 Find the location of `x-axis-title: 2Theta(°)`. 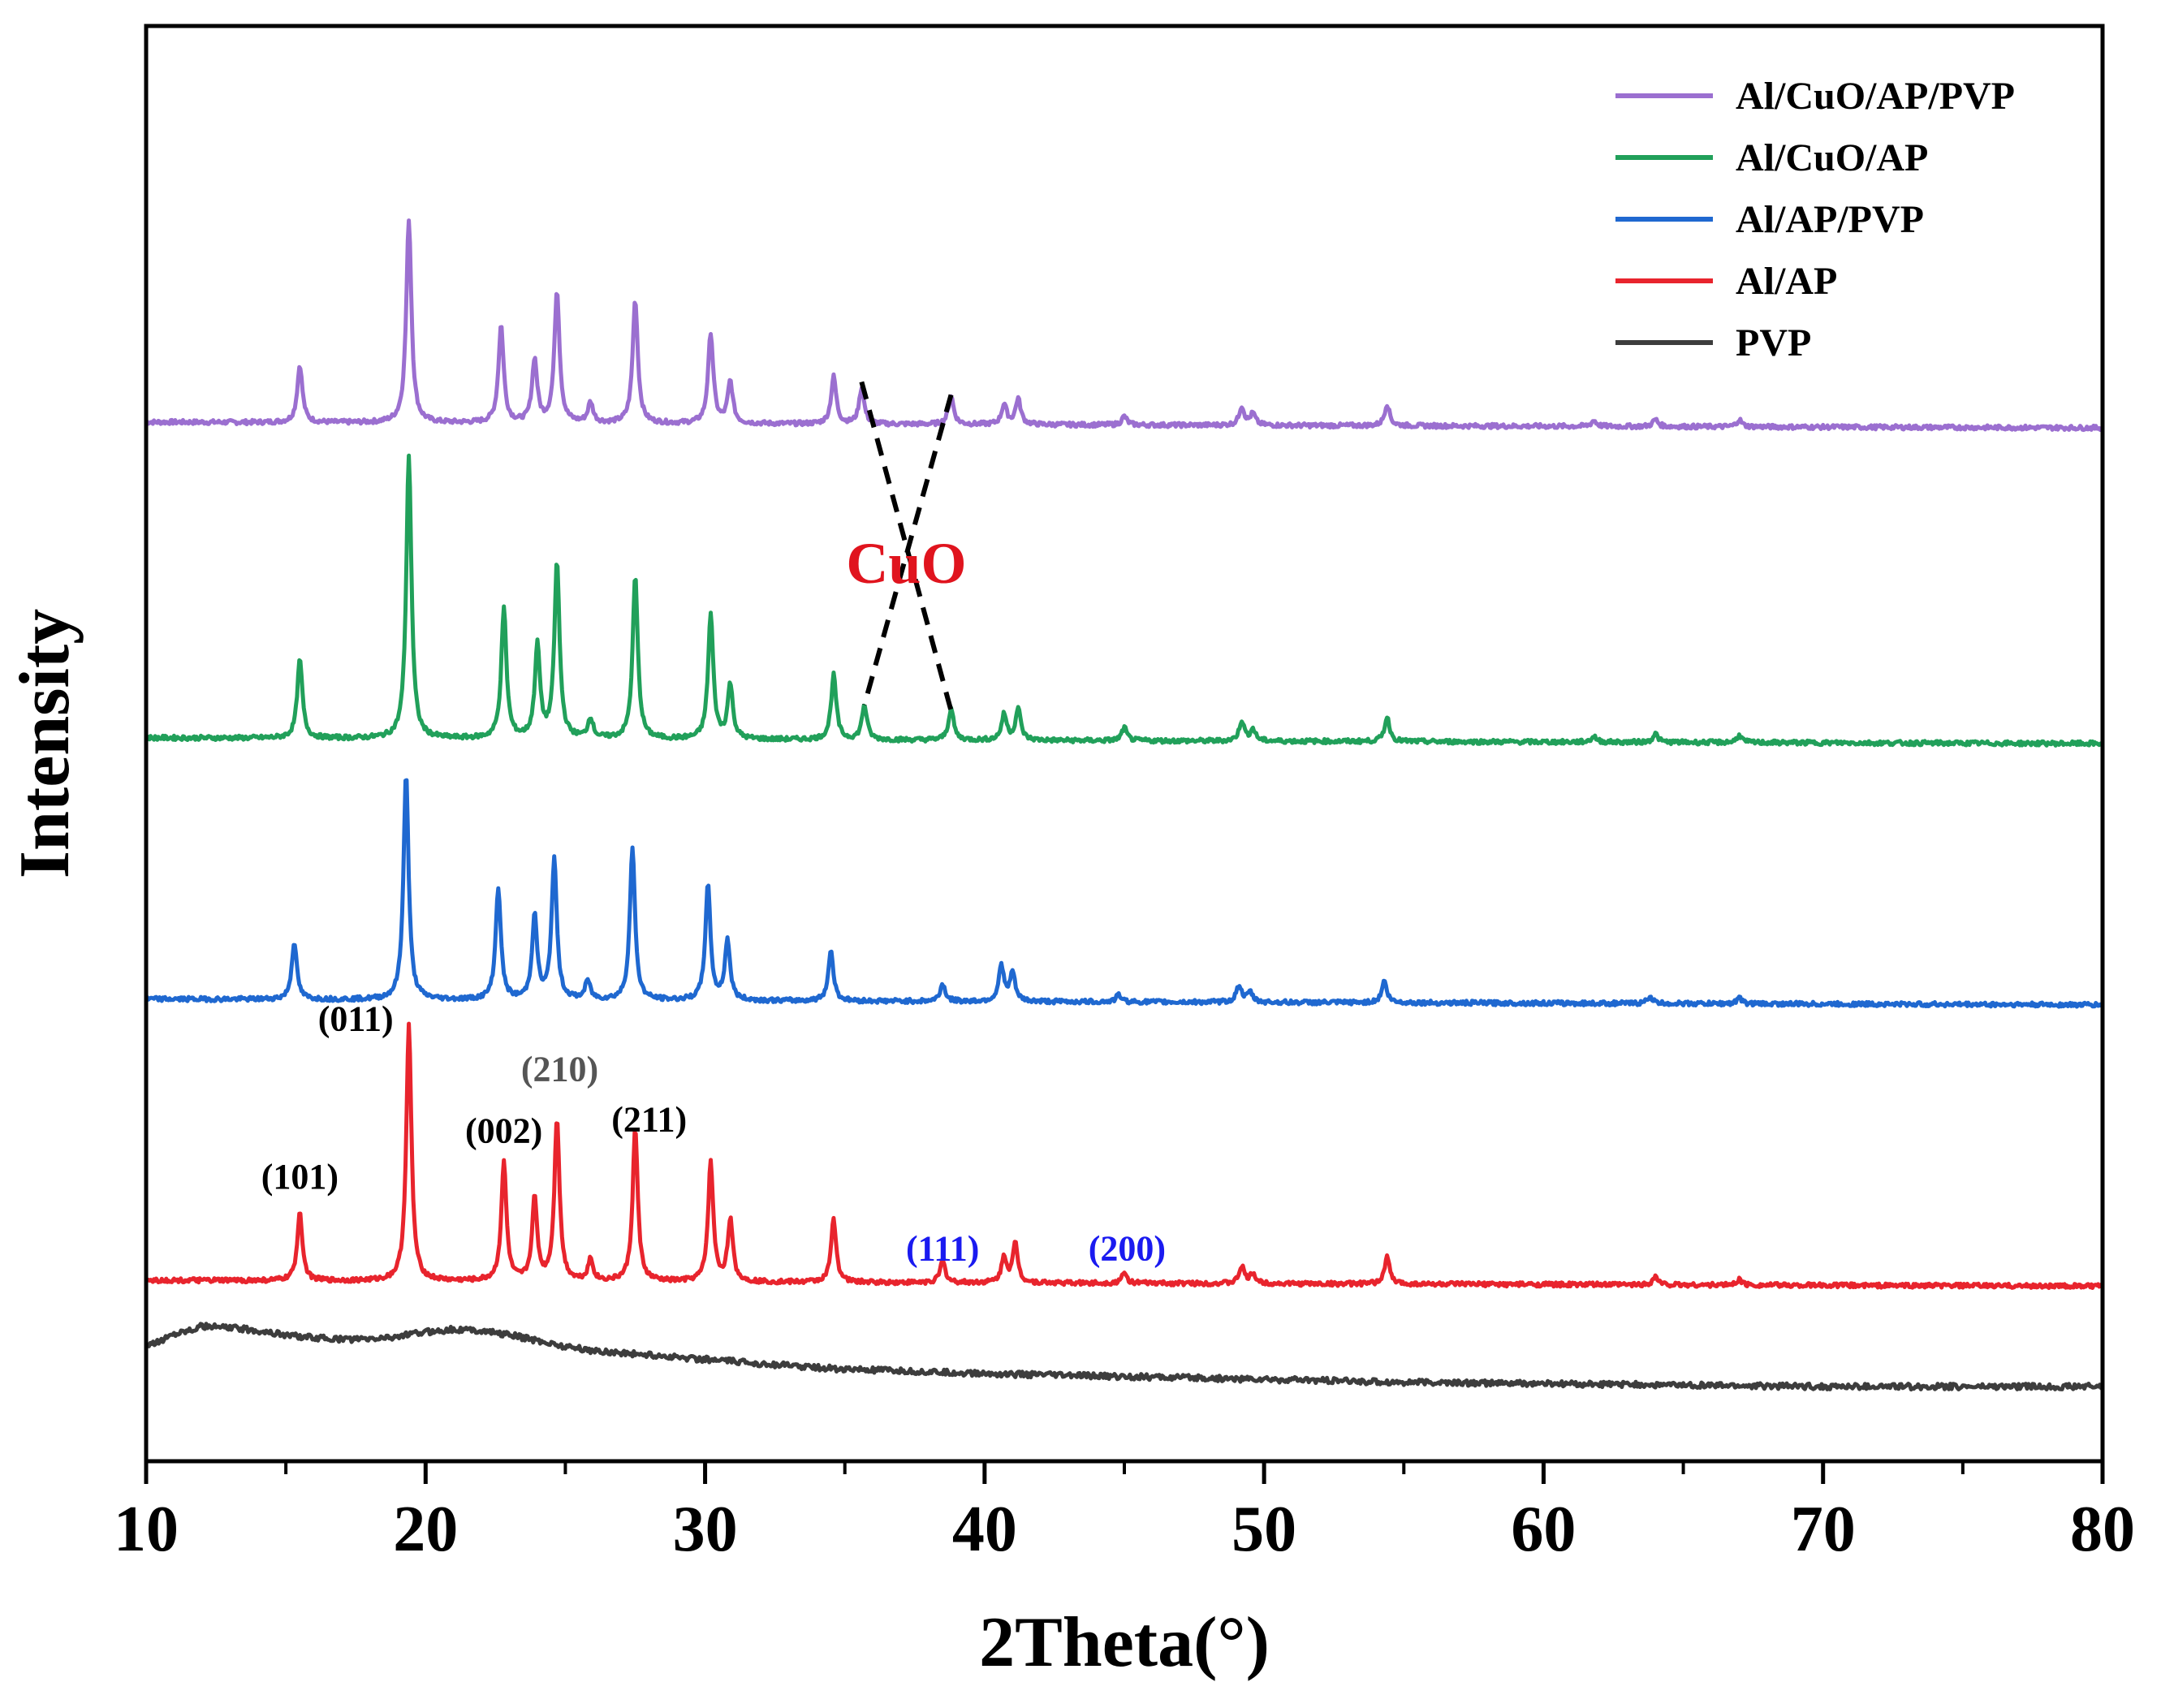

x-axis-title: 2Theta(°) is located at coordinates (1124, 1642).